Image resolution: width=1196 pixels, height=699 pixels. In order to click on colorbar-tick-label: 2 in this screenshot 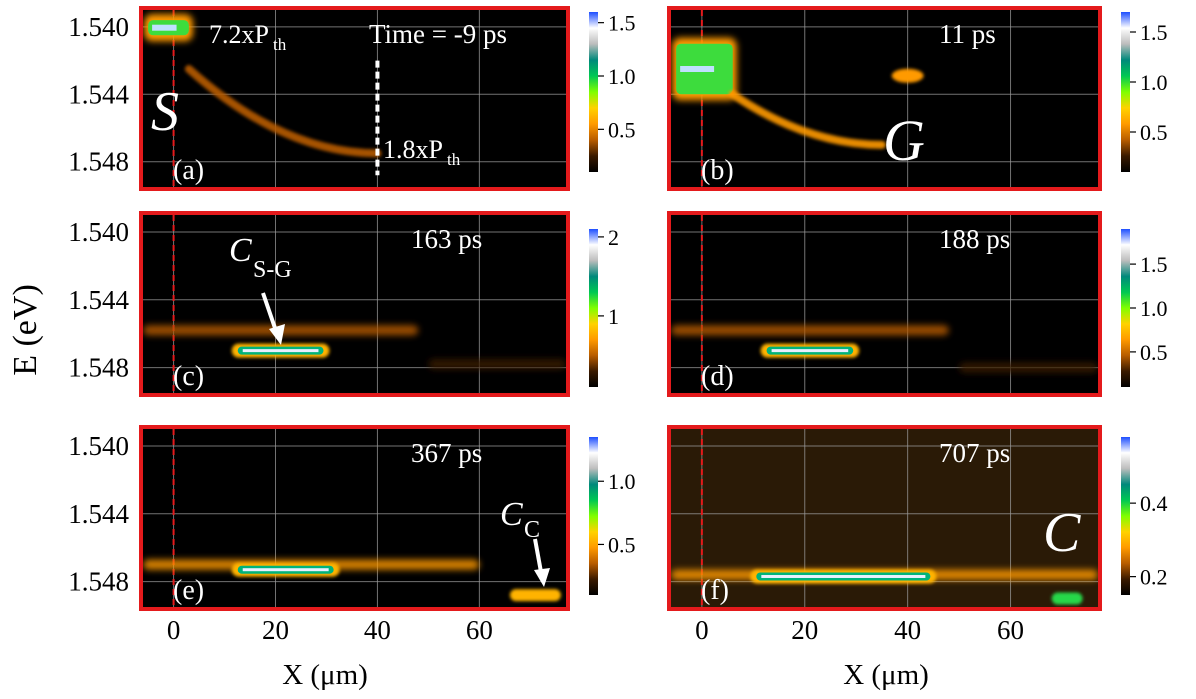, I will do `click(613, 237)`.